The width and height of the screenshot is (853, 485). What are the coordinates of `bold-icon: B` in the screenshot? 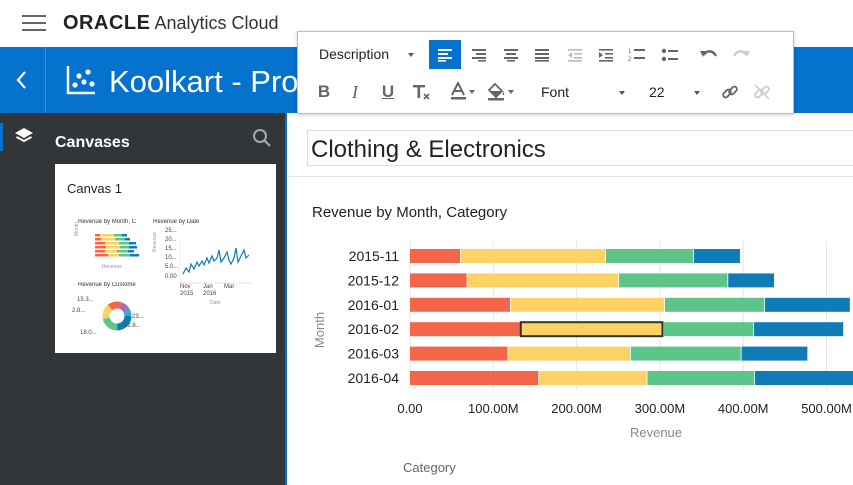 It's located at (324, 91).